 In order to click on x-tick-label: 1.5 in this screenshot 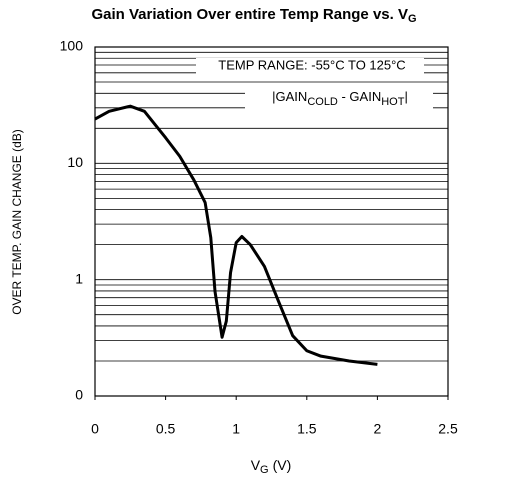, I will do `click(307, 429)`.